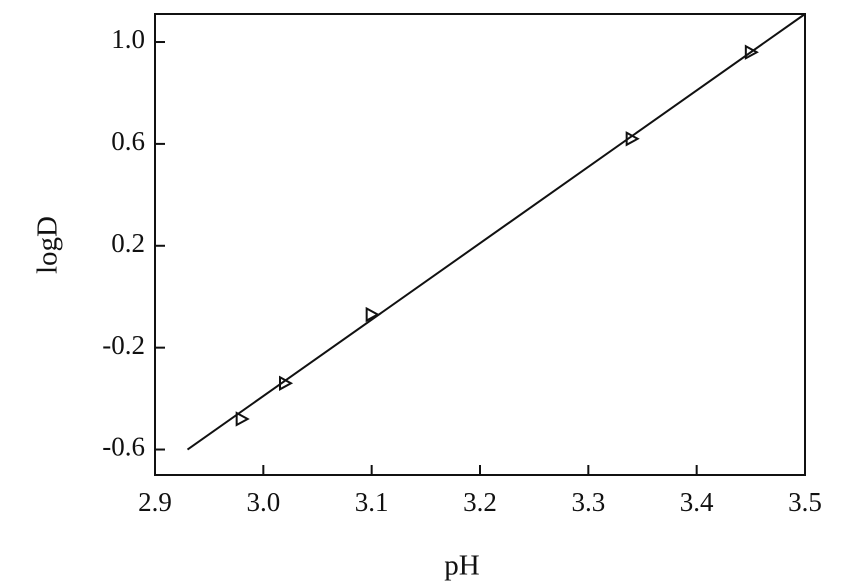 This screenshot has width=841, height=585. What do you see at coordinates (123, 345) in the screenshot?
I see `y-tick-label: -0.2` at bounding box center [123, 345].